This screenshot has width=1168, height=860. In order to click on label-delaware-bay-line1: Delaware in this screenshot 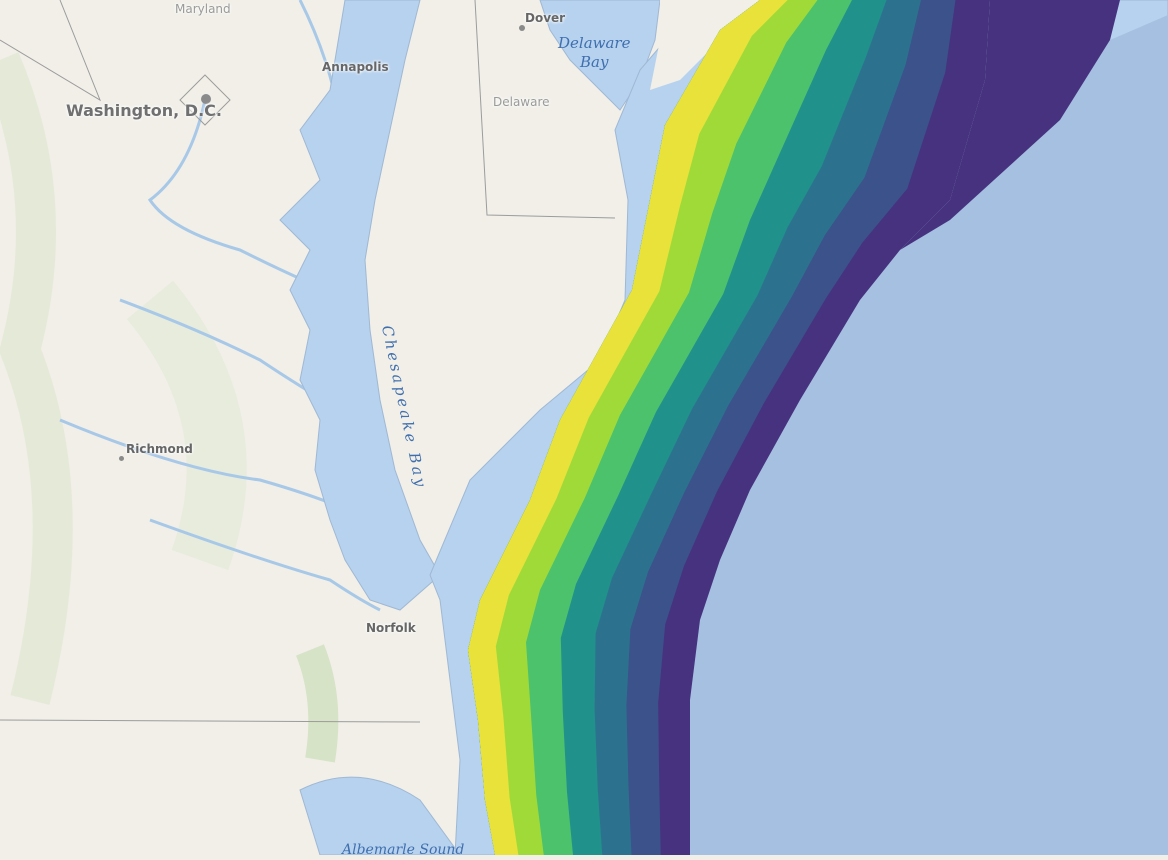, I will do `click(594, 43)`.